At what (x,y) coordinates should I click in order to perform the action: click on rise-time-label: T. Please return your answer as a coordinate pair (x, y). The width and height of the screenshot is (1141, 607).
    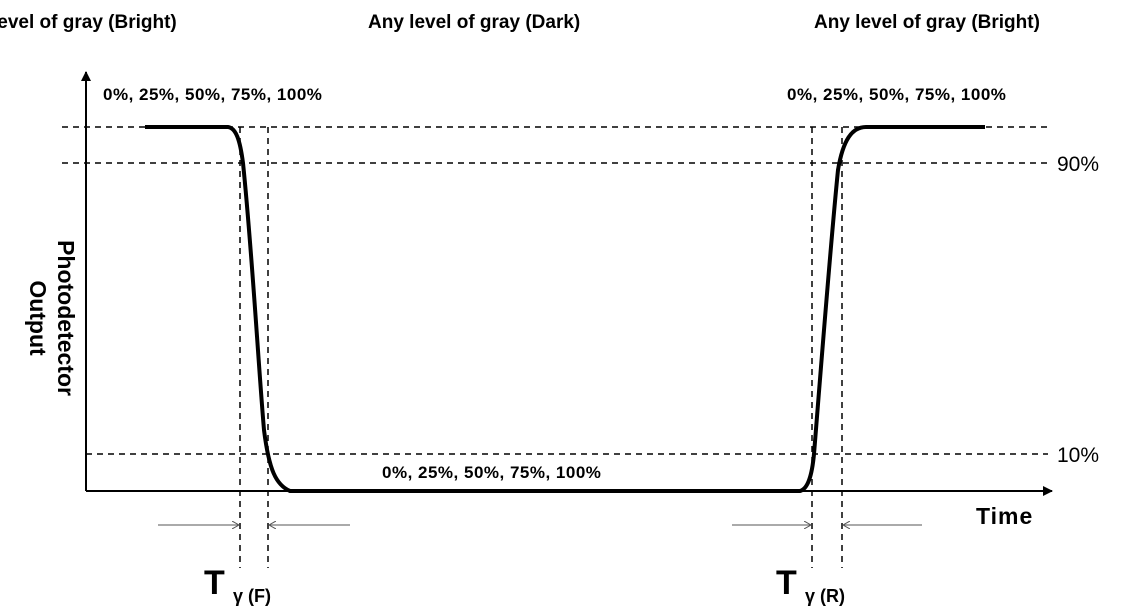
    Looking at the image, I should click on (786, 583).